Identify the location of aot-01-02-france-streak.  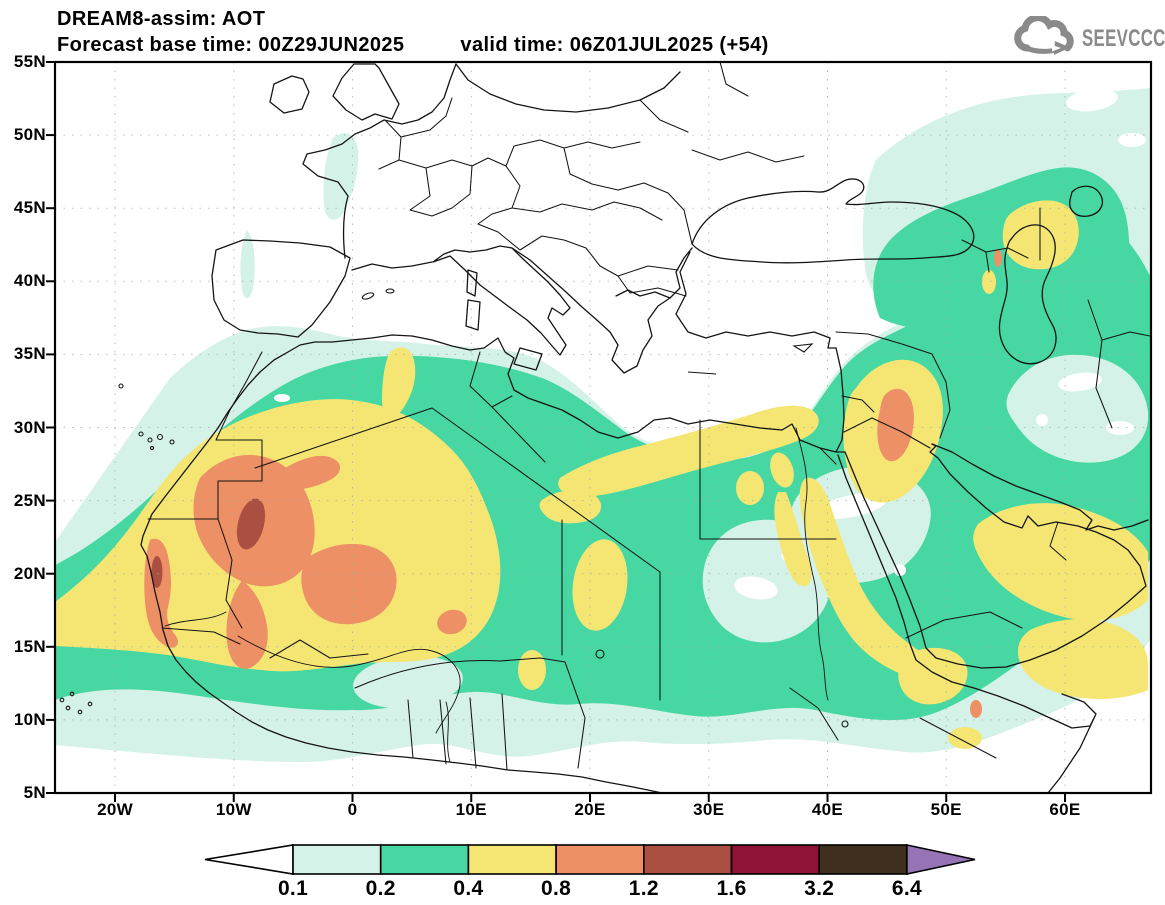
(341, 176).